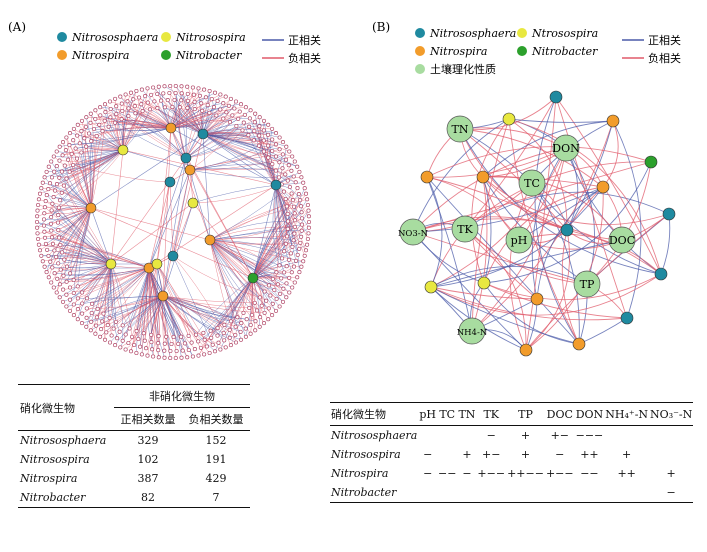 Image resolution: width=707 pixels, height=552 pixels. What do you see at coordinates (559, 414) in the screenshot?
I see `table-b-header: DOC` at bounding box center [559, 414].